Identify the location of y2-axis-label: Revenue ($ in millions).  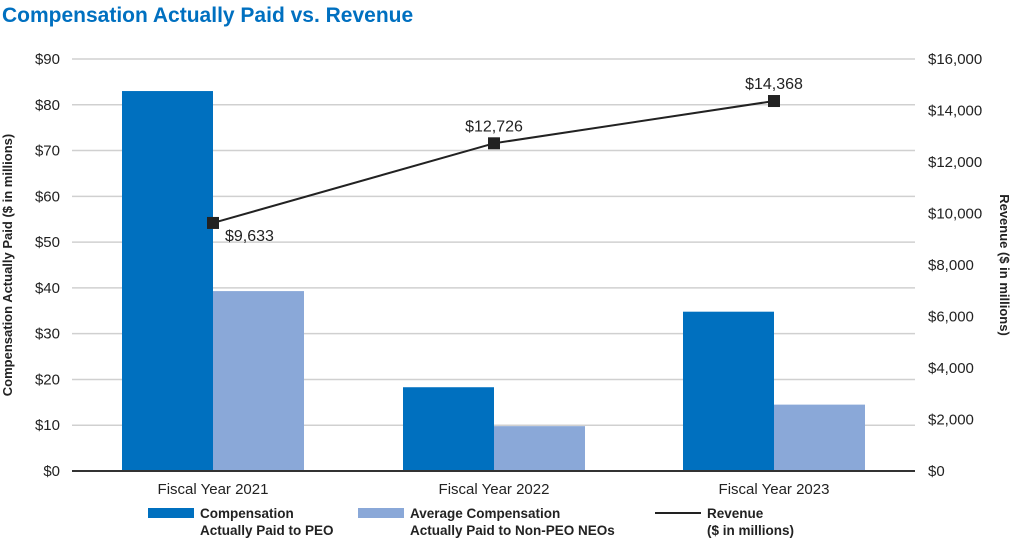
(1004, 265).